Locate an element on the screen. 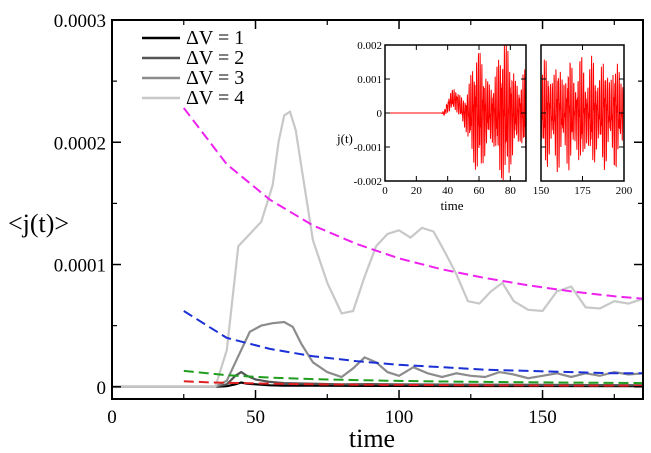 The height and width of the screenshot is (453, 651). legend-label-1: ΔV = 1 is located at coordinates (215, 38).